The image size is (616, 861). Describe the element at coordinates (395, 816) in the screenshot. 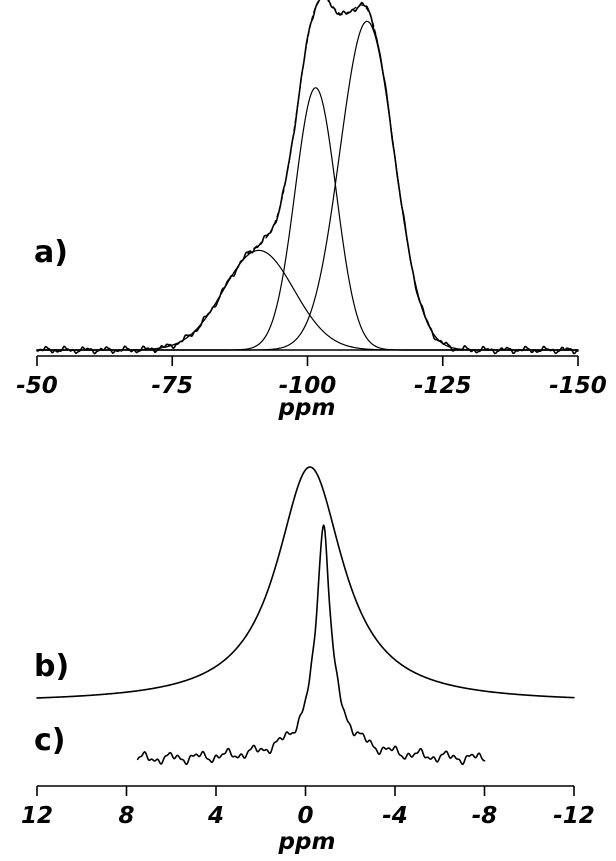

I see `panel-bc-tick-label: -4` at that location.